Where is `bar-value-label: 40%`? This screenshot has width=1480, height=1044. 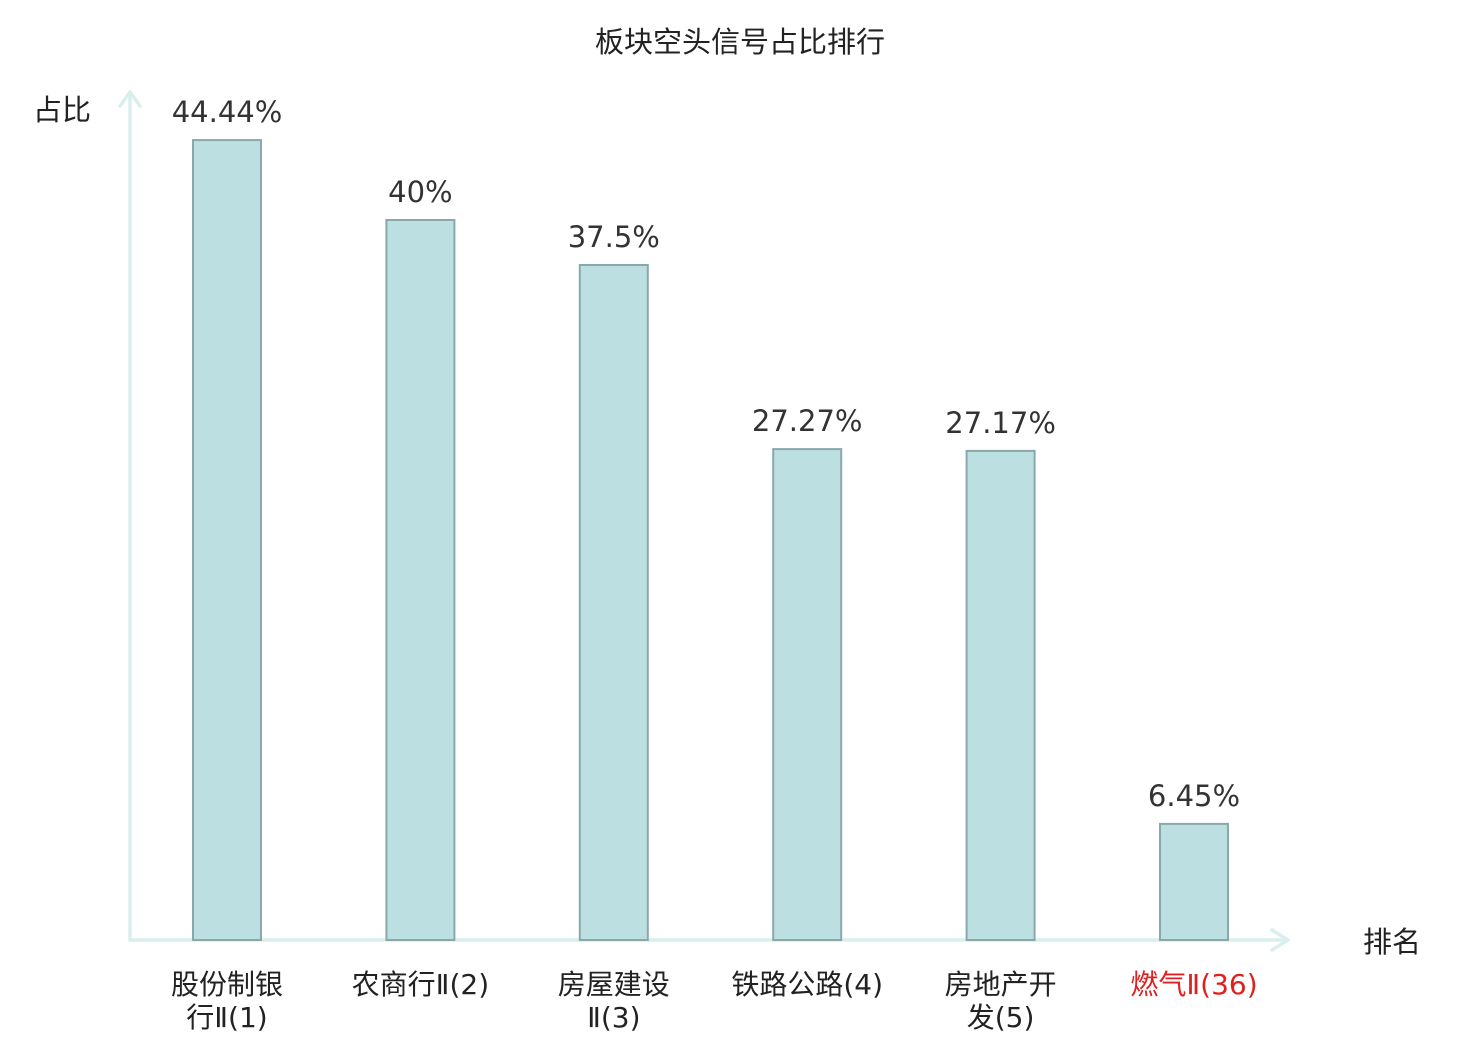
bar-value-label: 40% is located at coordinates (420, 192).